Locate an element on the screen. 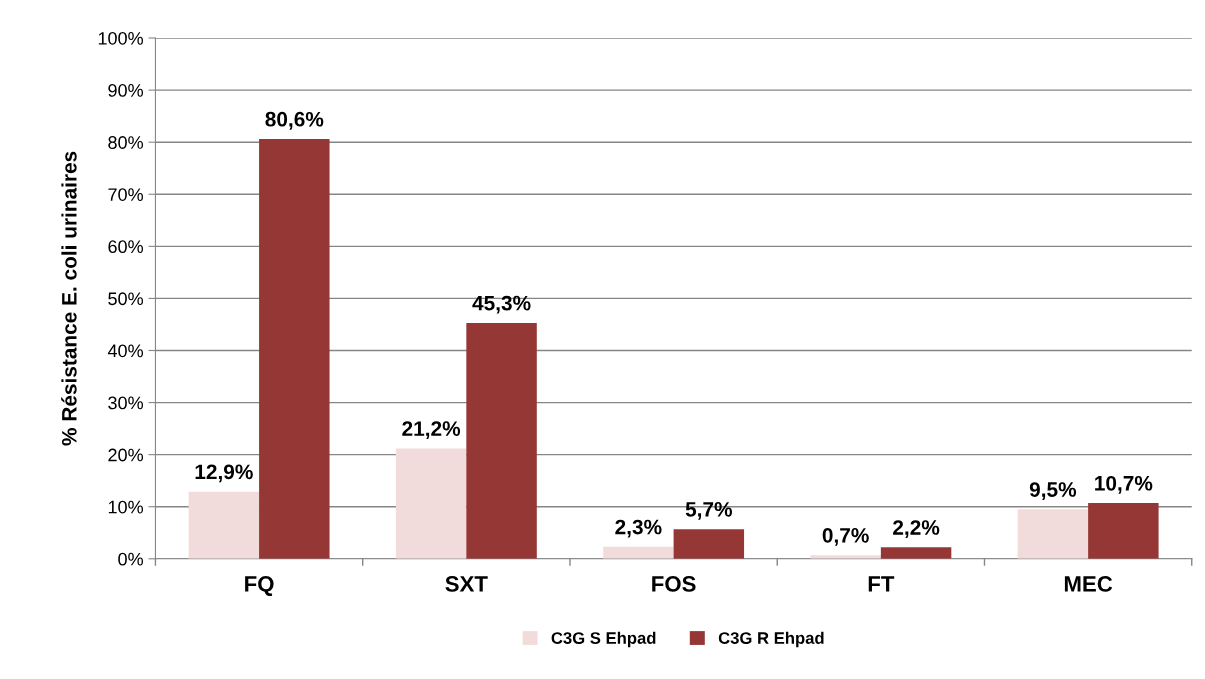 This screenshot has width=1205, height=679. y-tick-label: 30% is located at coordinates (125, 403).